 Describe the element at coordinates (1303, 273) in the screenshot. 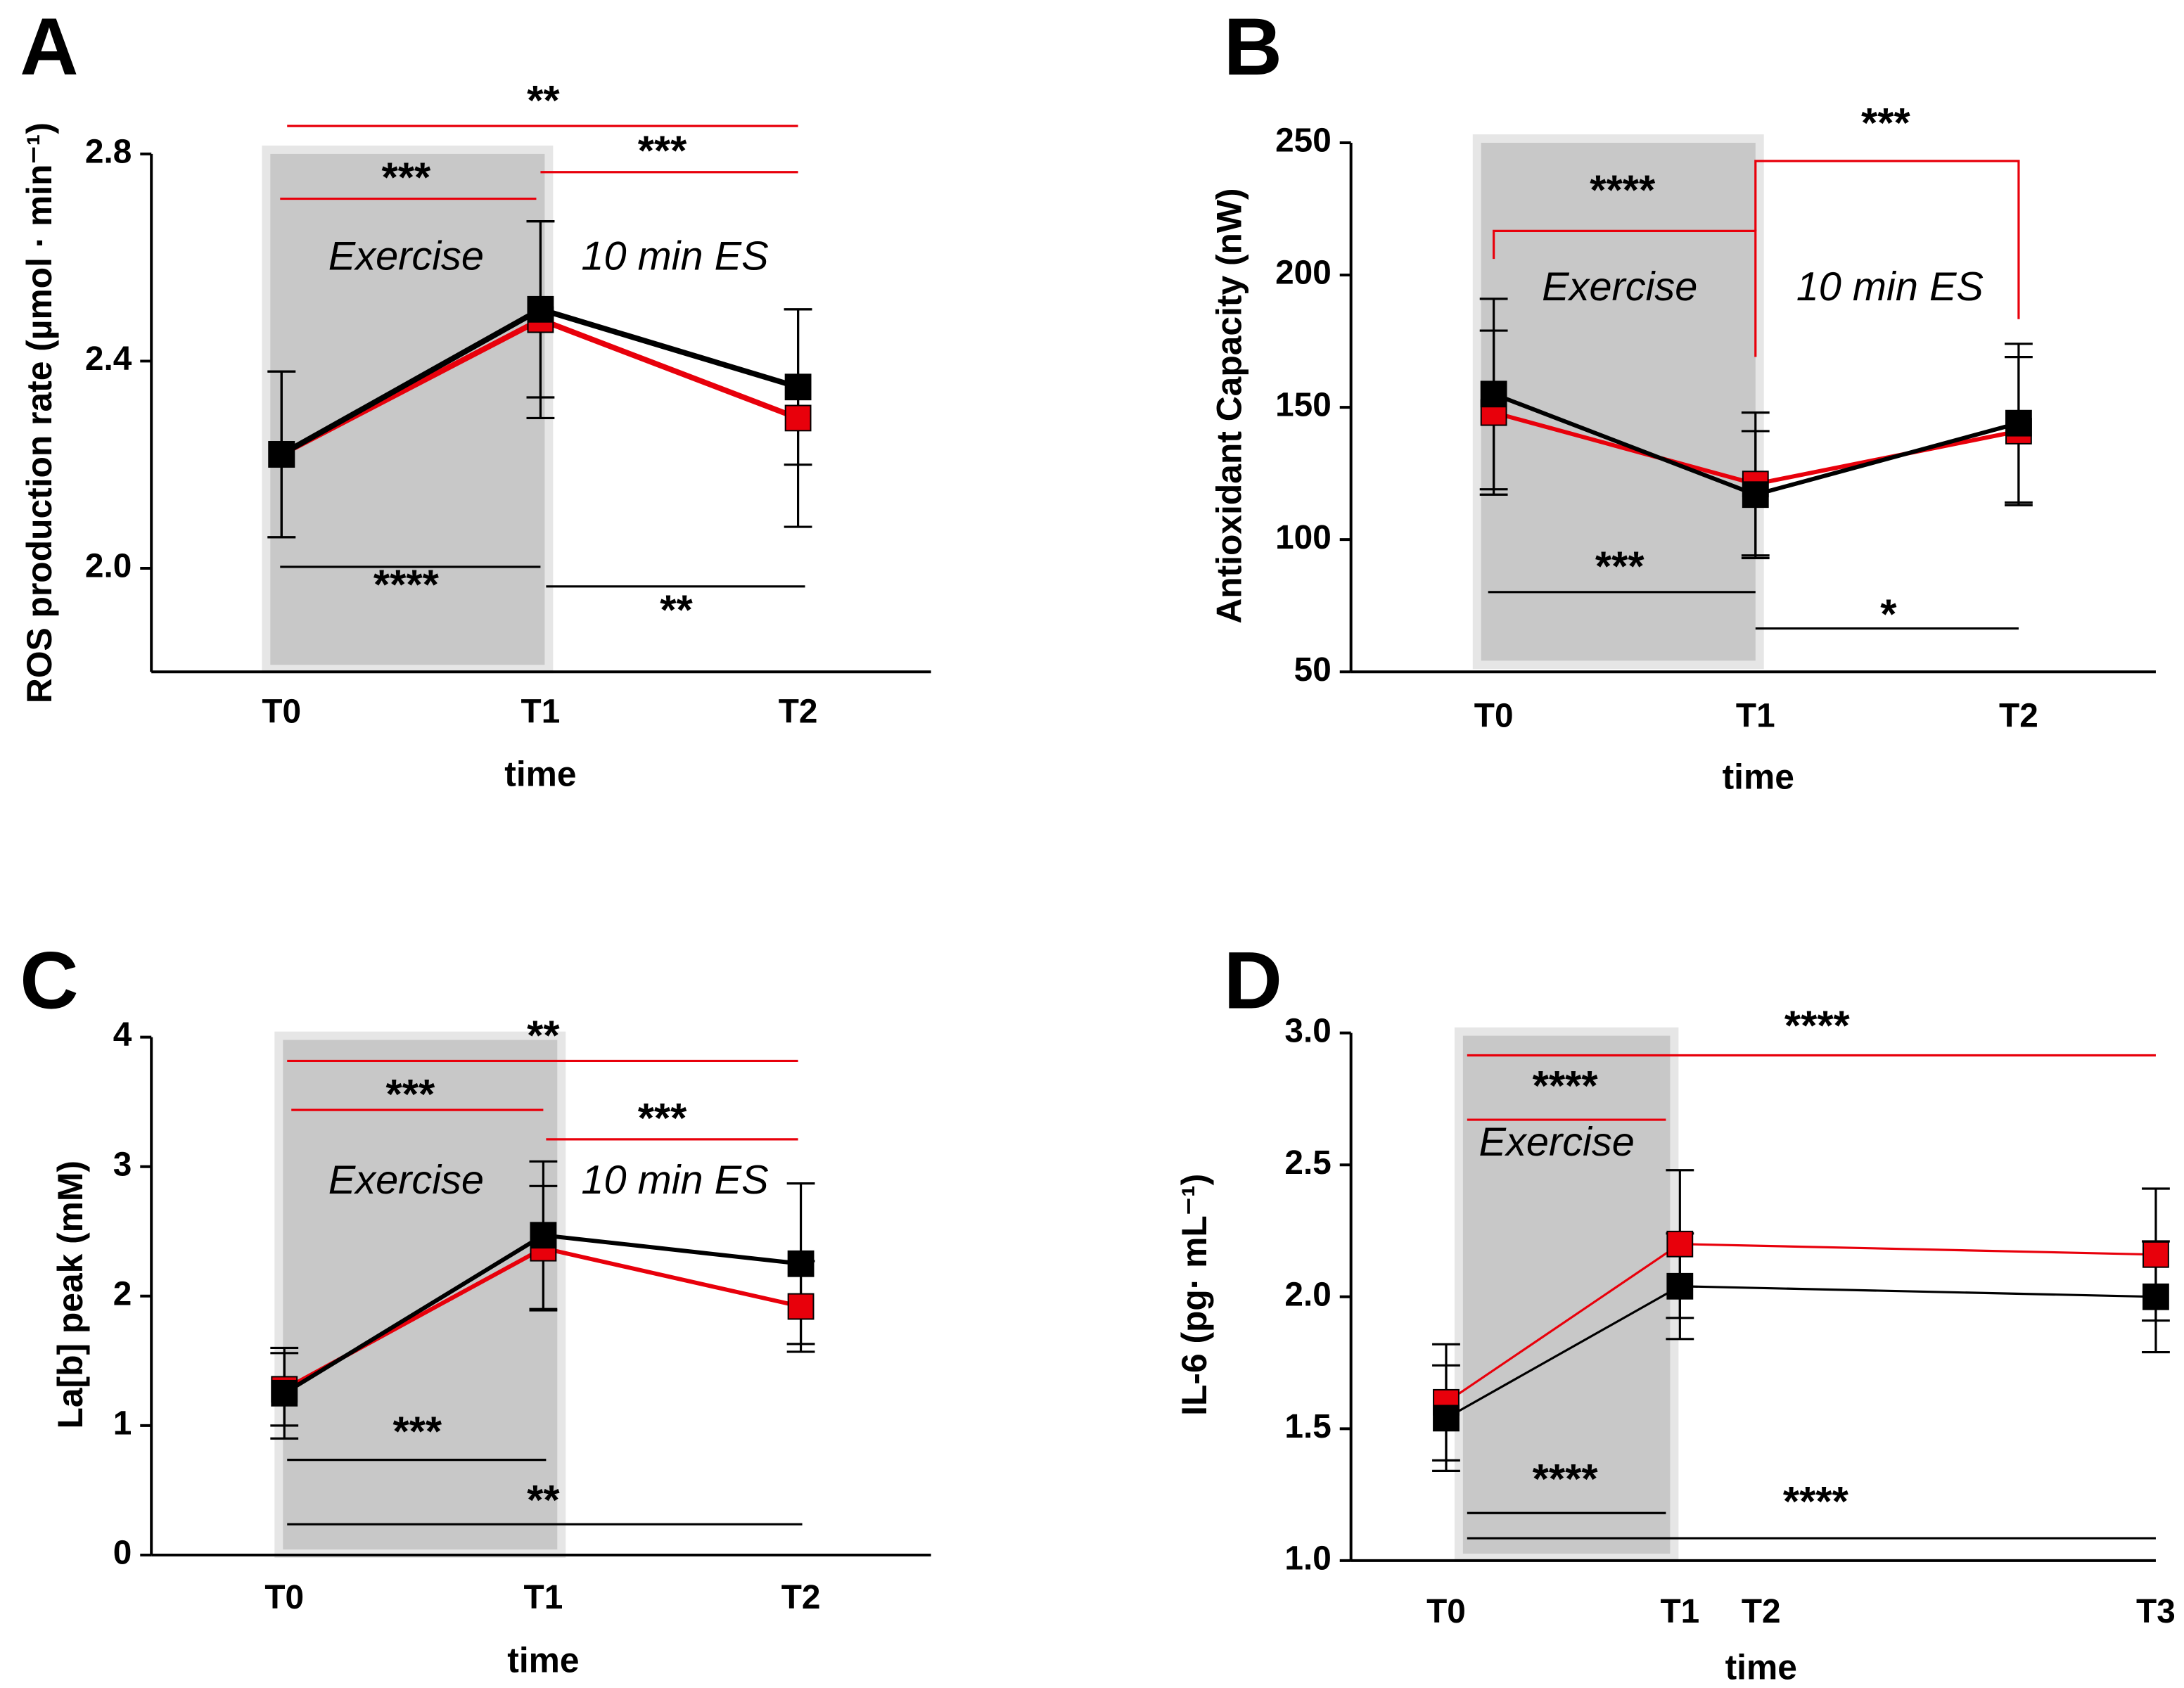

I see `y-tick-label: 200` at that location.